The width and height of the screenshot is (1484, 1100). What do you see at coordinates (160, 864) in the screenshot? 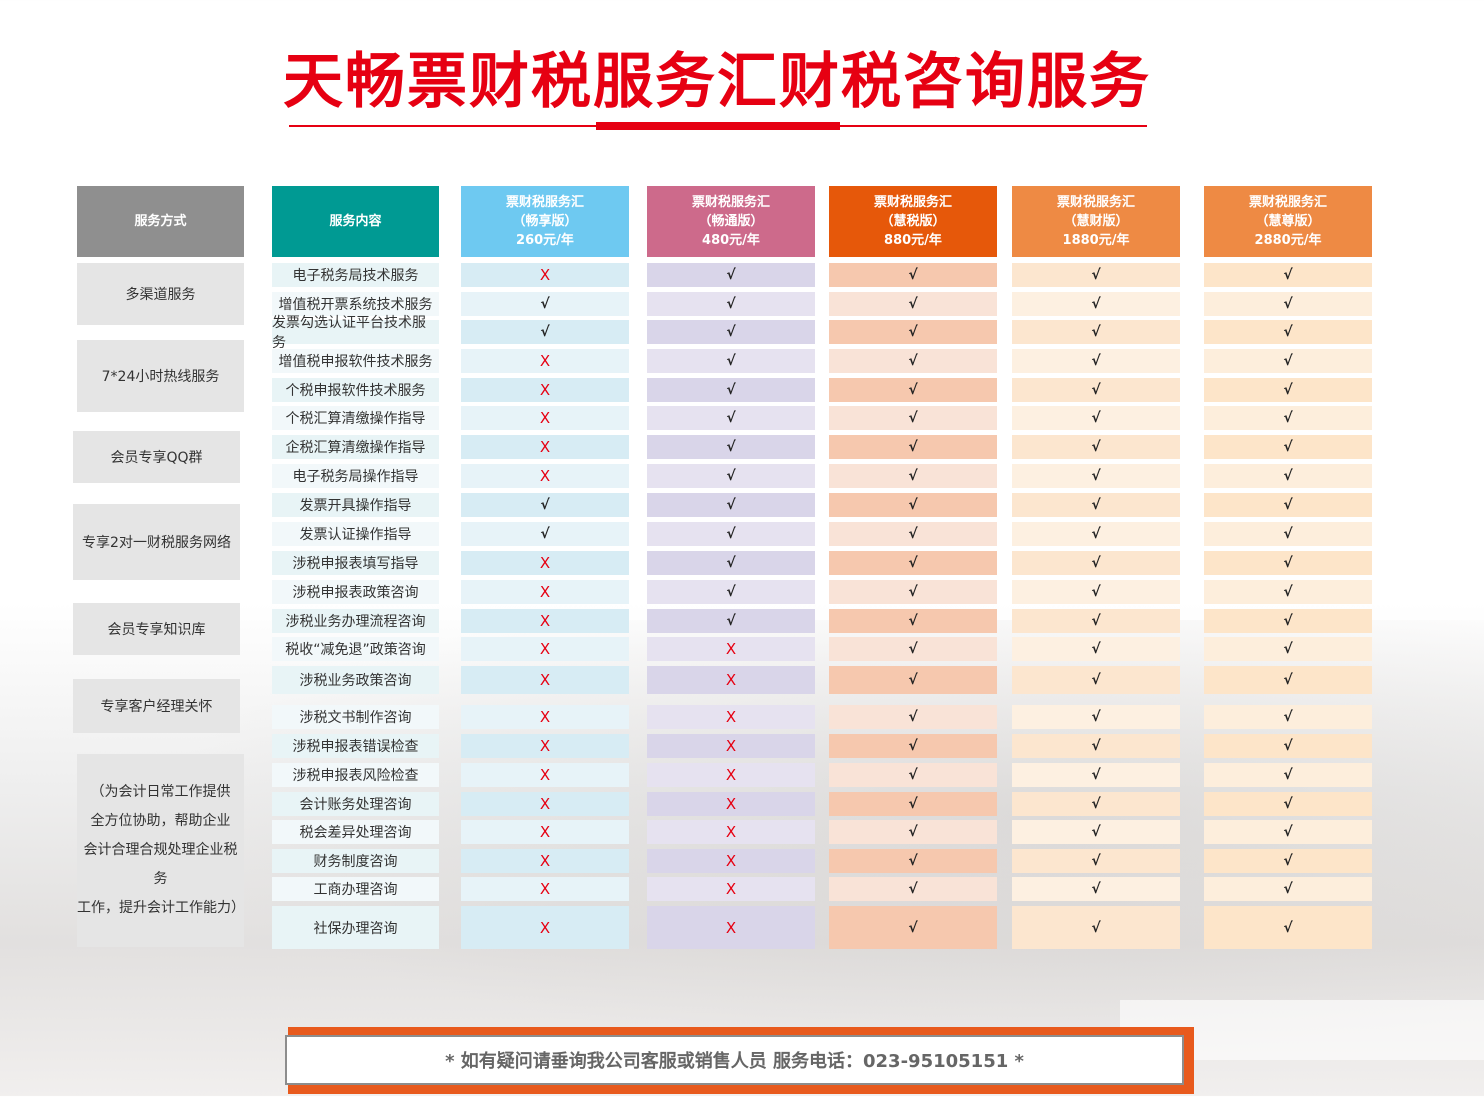
I see `service-mode-line: 会计合理合规处理企业税务` at bounding box center [160, 864].